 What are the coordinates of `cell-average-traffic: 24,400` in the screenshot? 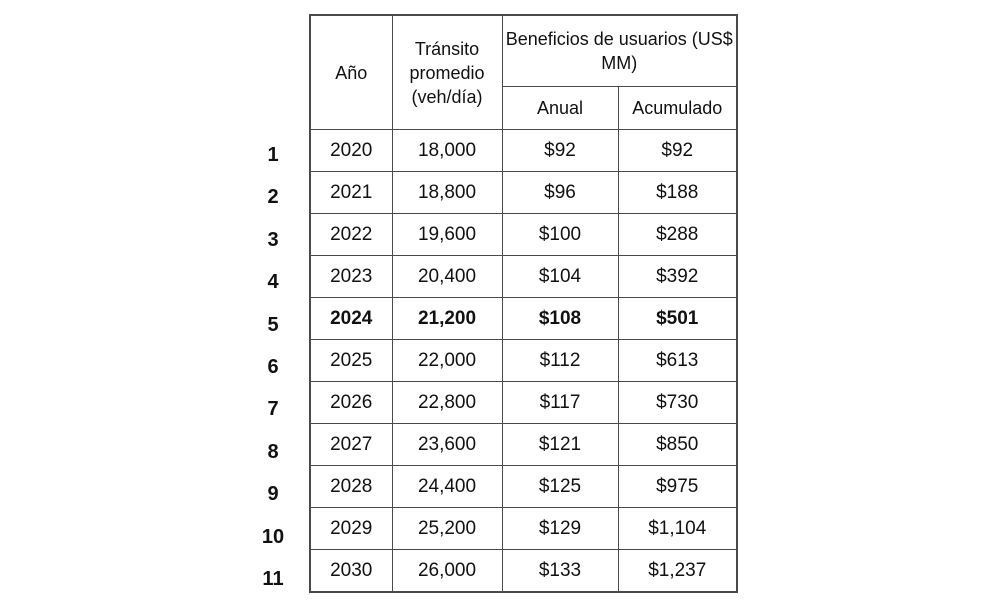 It's located at (447, 486).